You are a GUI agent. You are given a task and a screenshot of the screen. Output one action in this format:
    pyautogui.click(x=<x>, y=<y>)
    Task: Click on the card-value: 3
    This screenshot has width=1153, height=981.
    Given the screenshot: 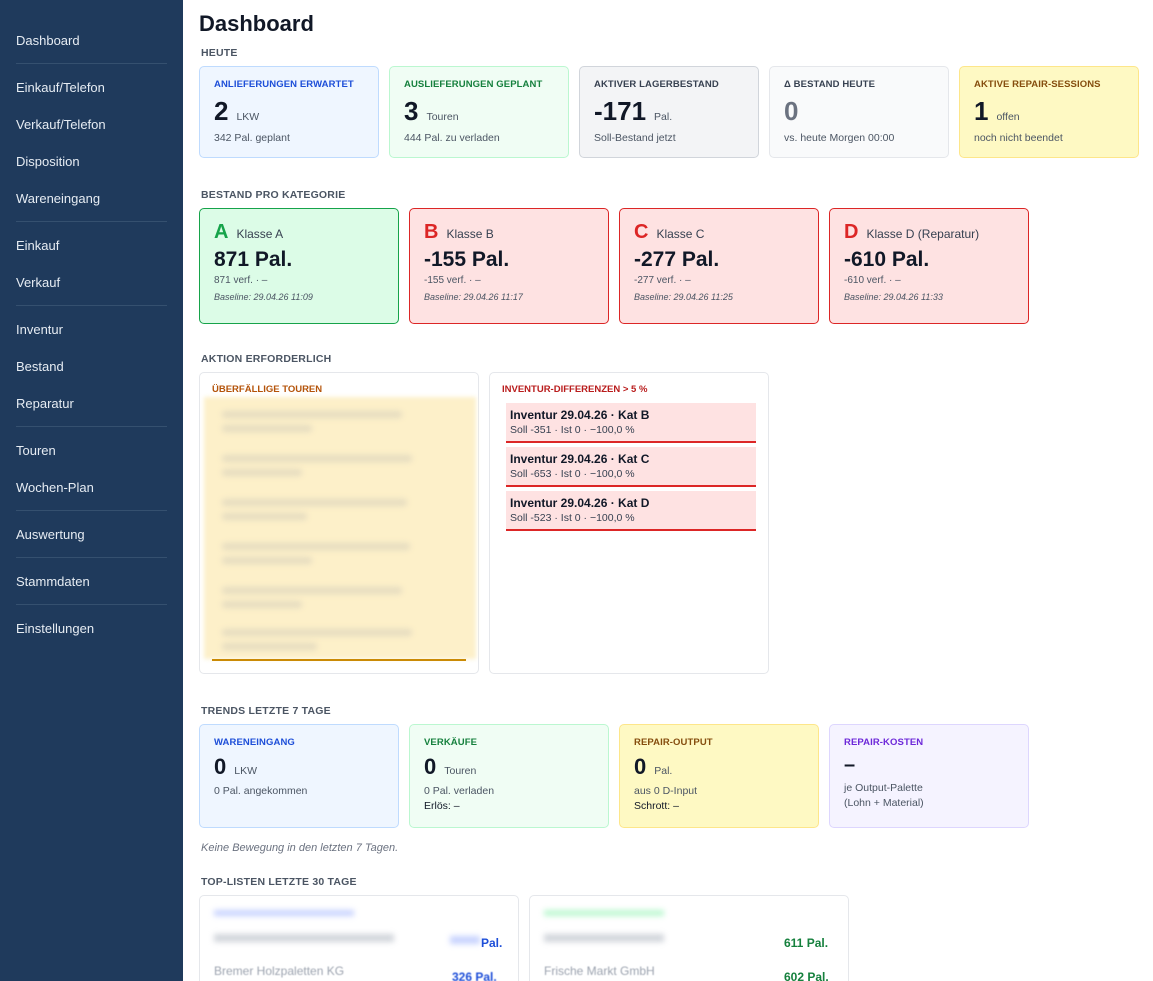 What is the action you would take?
    pyautogui.click(x=411, y=111)
    